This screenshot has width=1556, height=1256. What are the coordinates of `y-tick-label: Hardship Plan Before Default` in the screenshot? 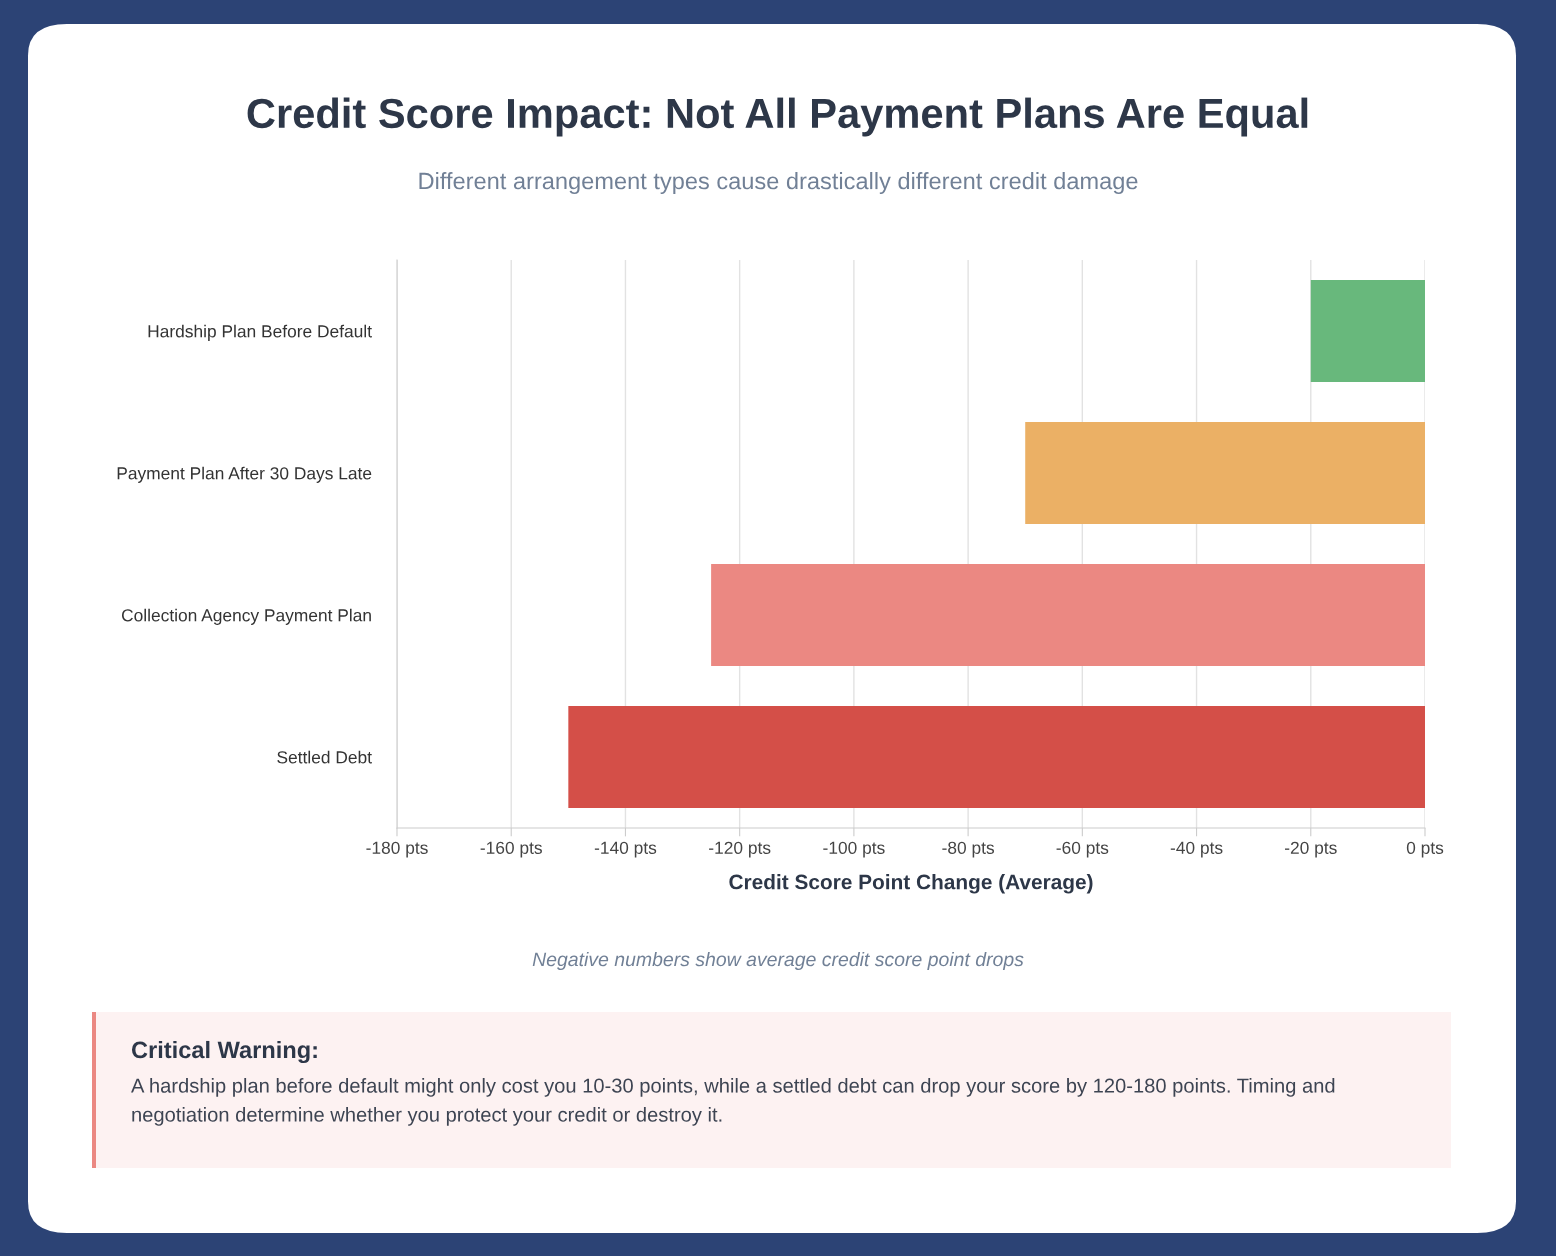 It's located at (260, 332).